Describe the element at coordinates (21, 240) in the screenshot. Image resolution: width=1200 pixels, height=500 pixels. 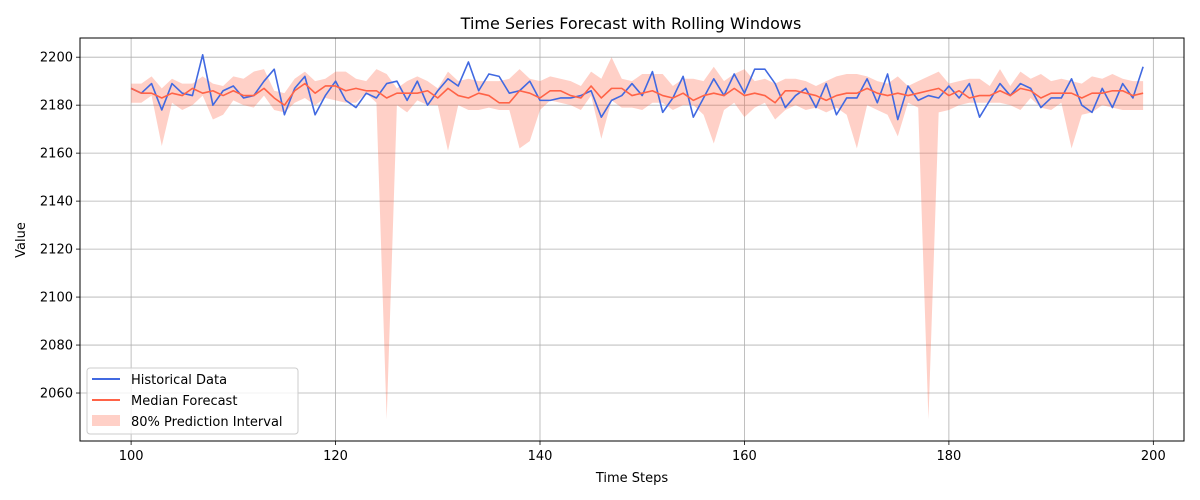
I see `y-axis-label: Value` at that location.